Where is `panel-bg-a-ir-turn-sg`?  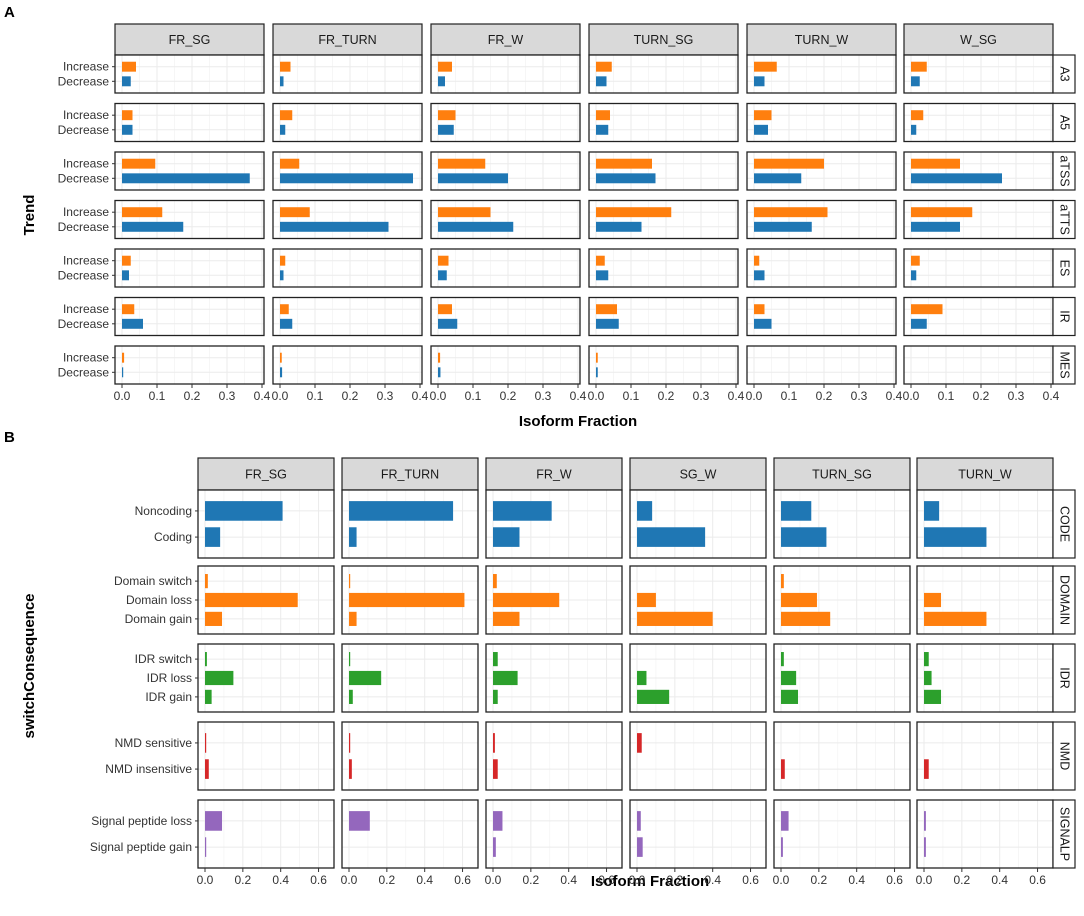
panel-bg-a-ir-turn-sg is located at coordinates (663, 316).